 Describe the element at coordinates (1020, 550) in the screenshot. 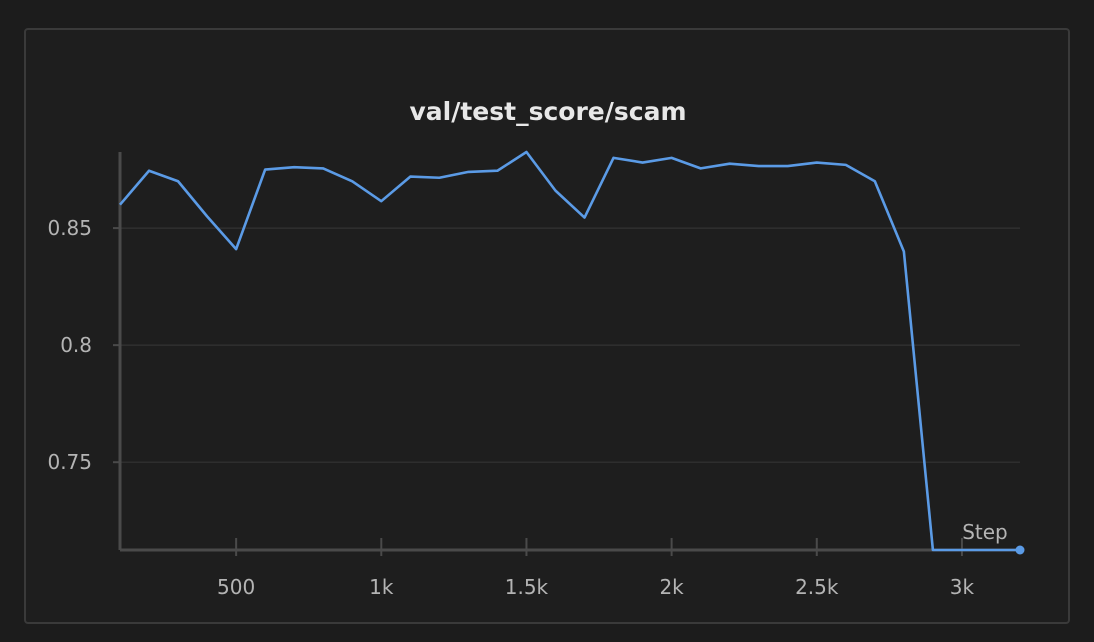

I see `series-end-point` at that location.